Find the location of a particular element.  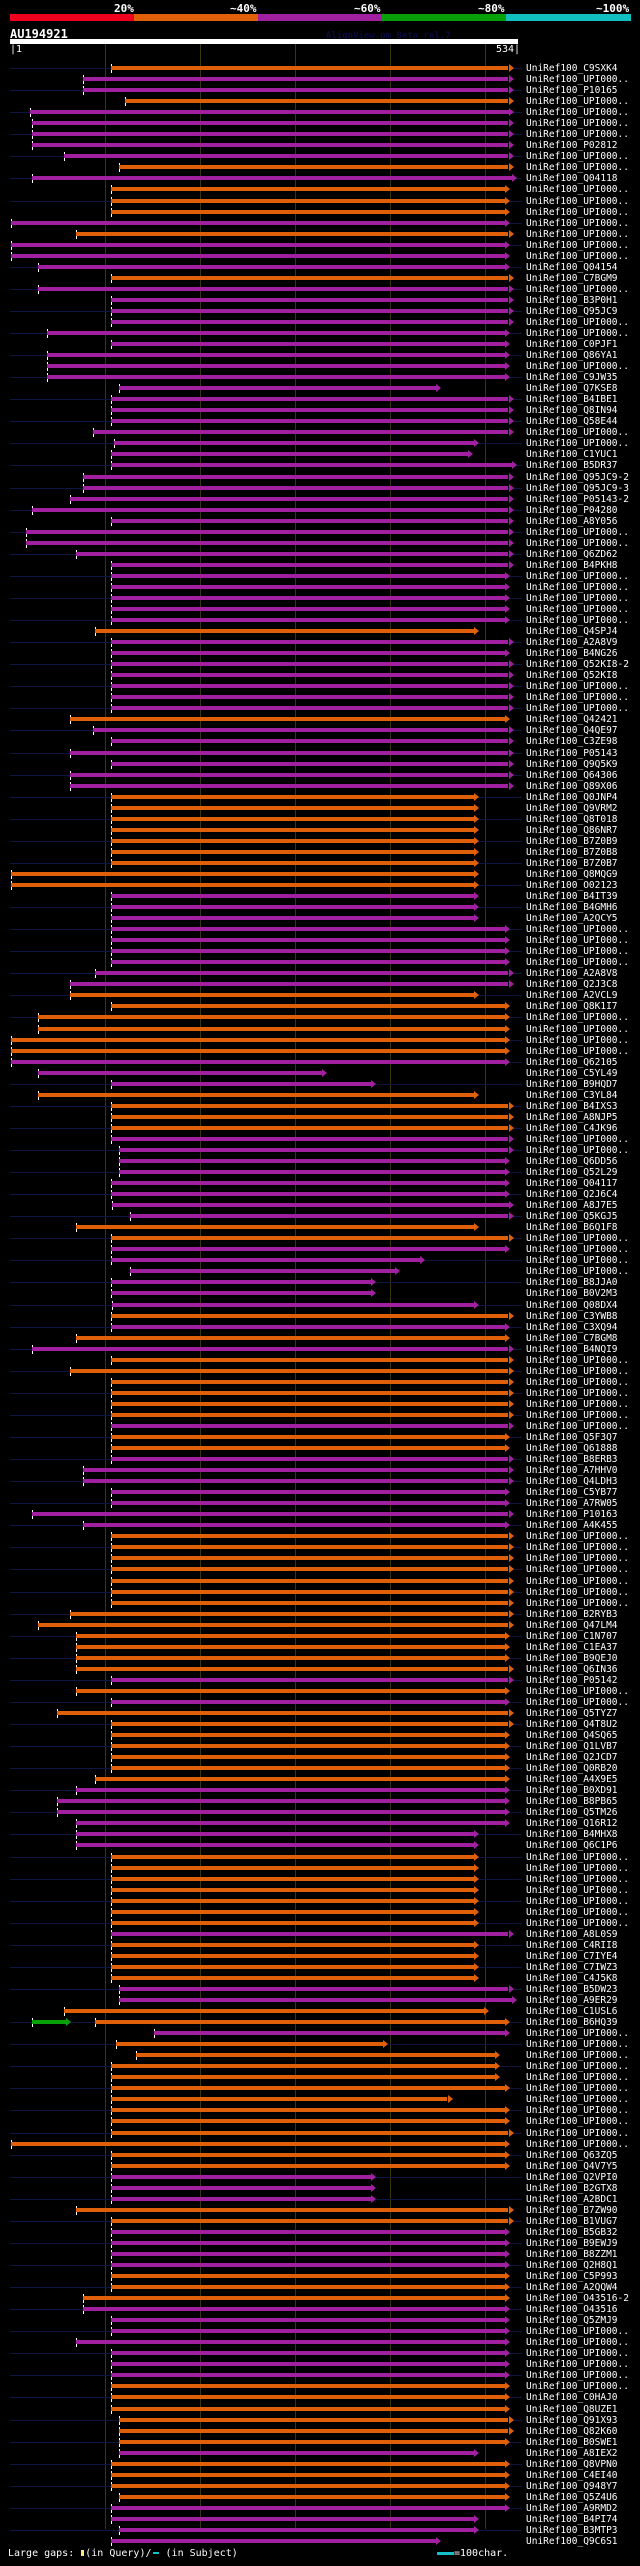

hit-label: UniRef100_C7IWZ3 is located at coordinates (572, 1967).